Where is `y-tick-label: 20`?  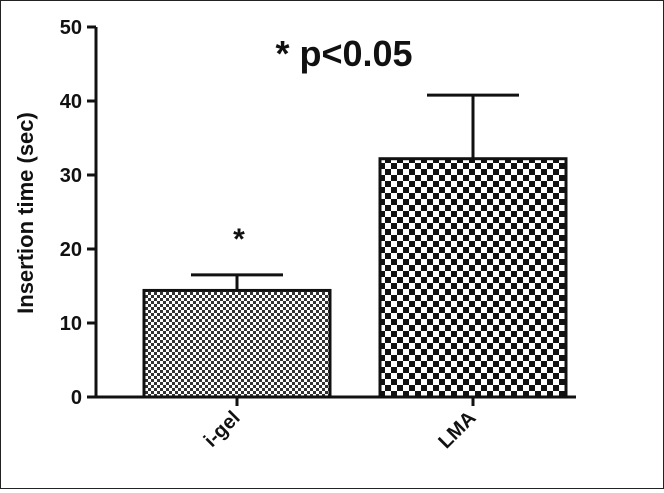 y-tick-label: 20 is located at coordinates (71, 250).